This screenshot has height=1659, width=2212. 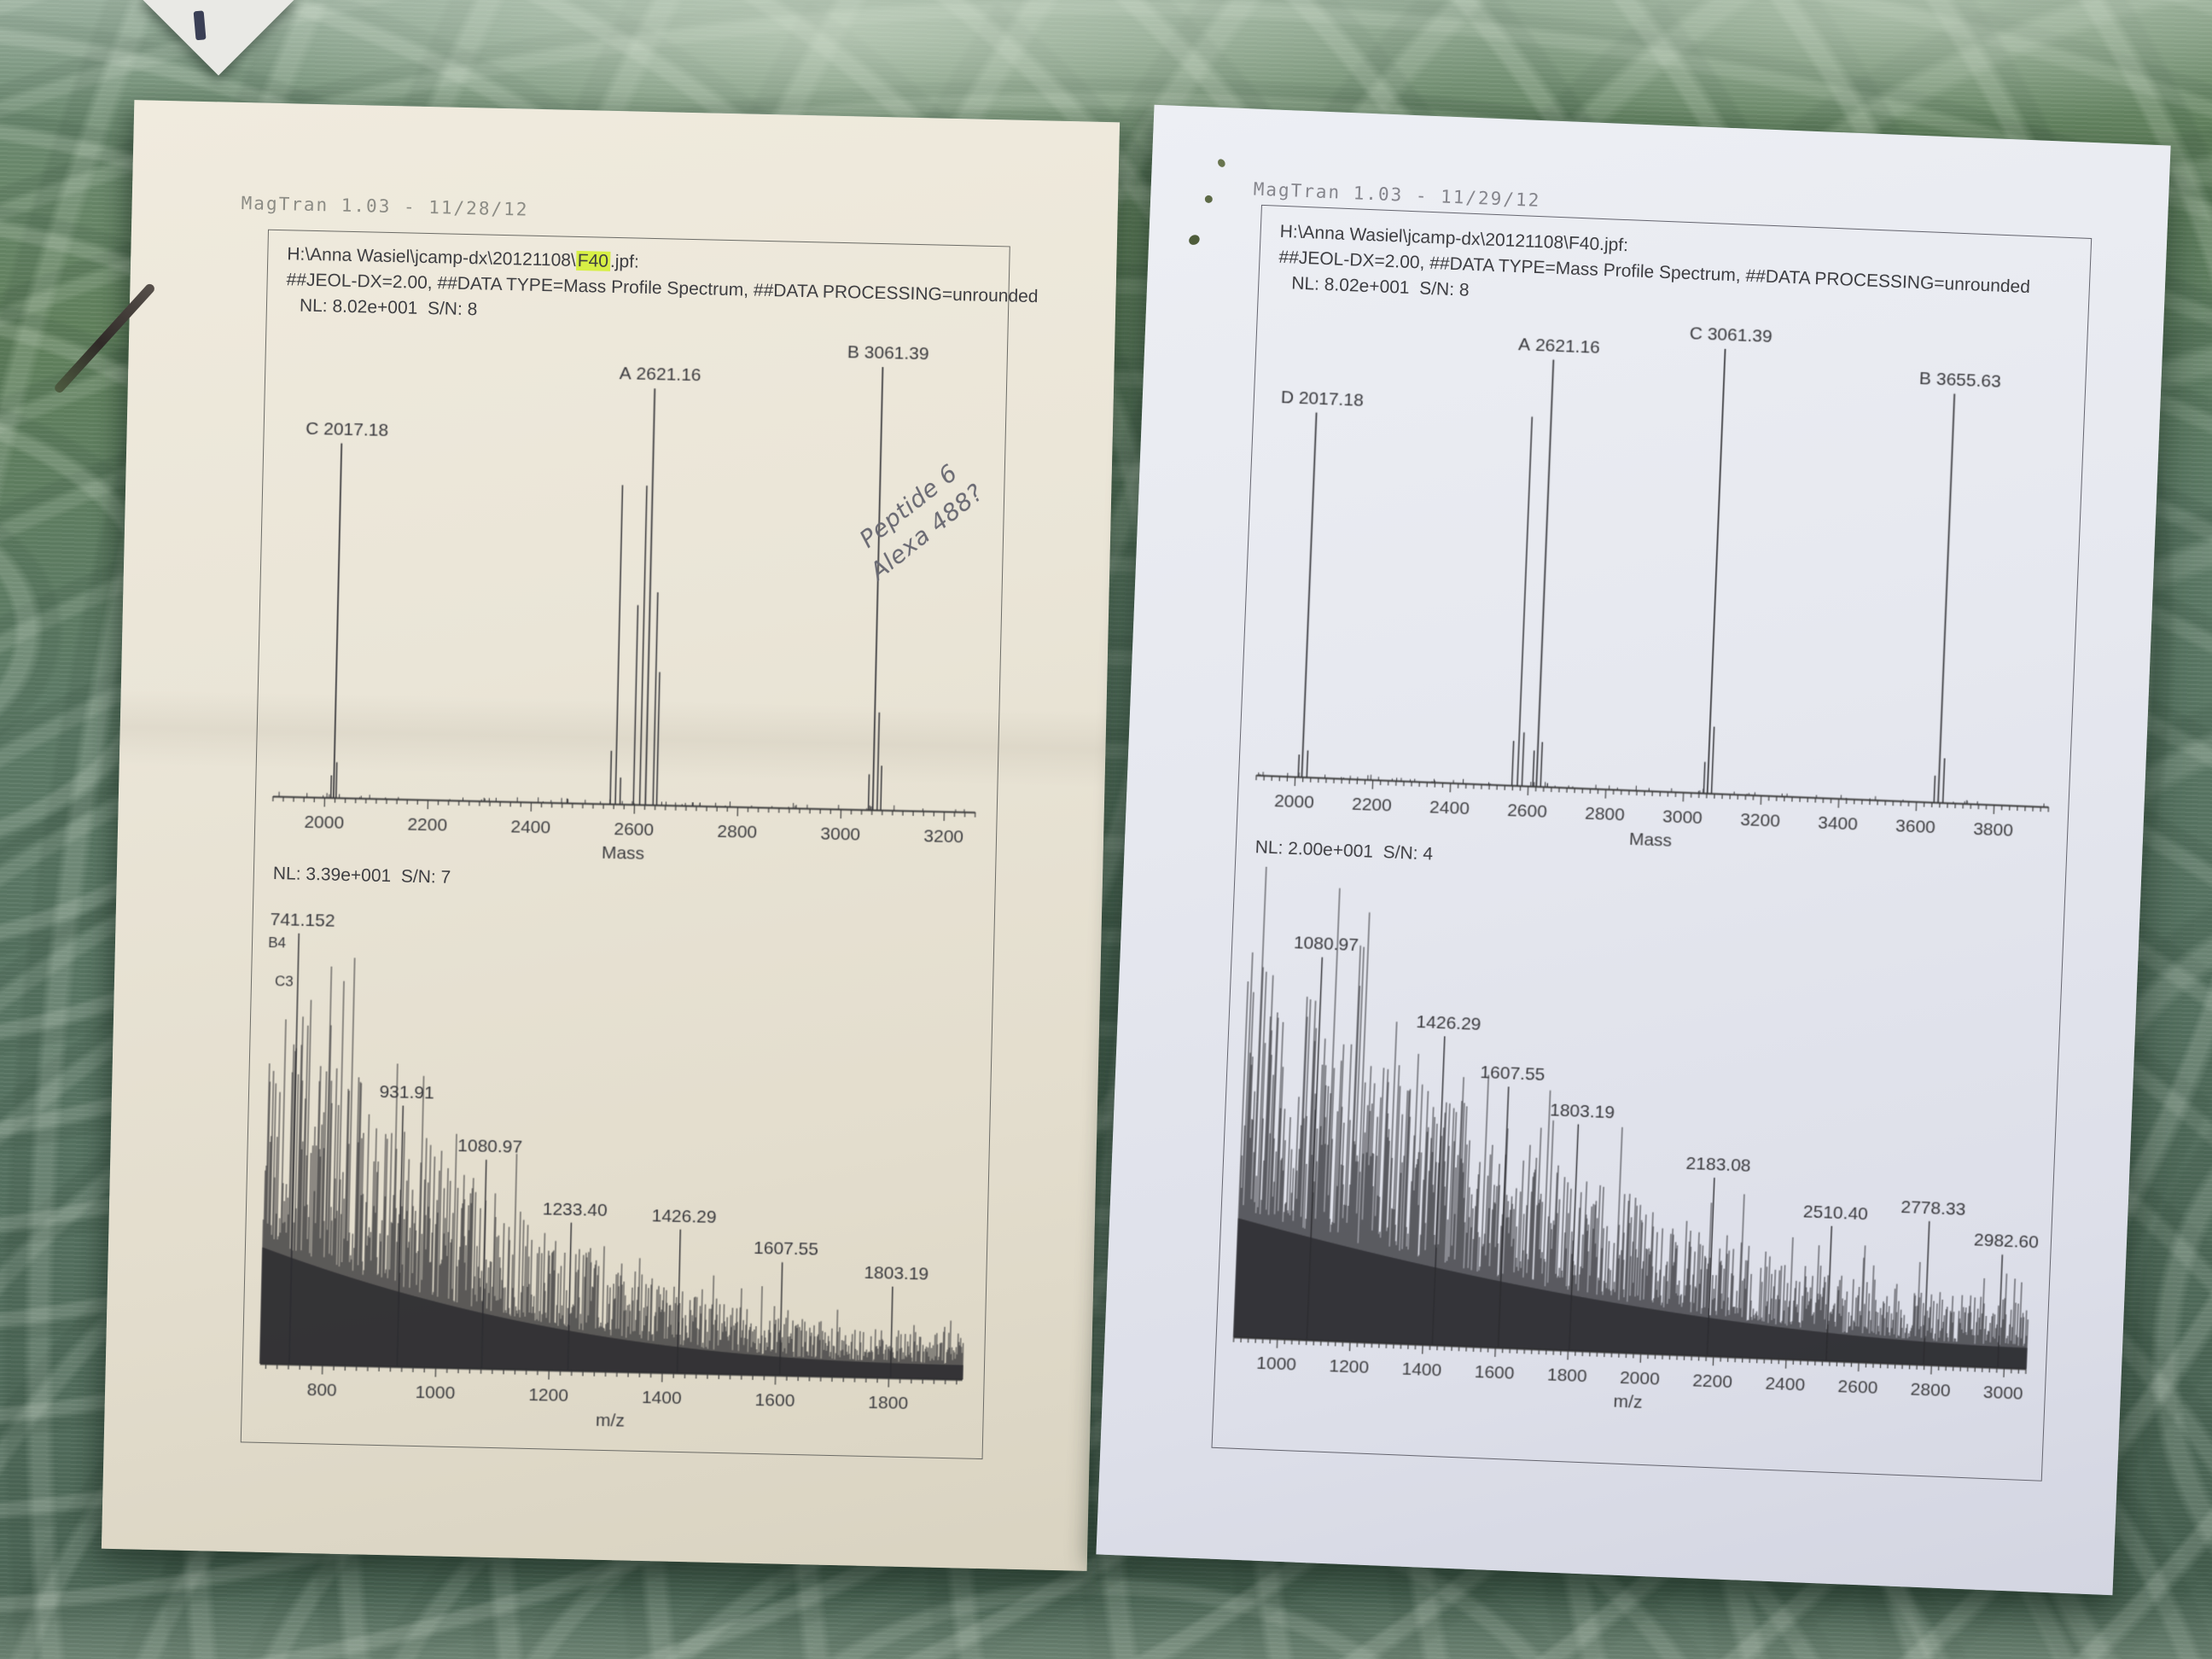 I want to click on left-file-name-highlighted: F40, so click(x=593, y=260).